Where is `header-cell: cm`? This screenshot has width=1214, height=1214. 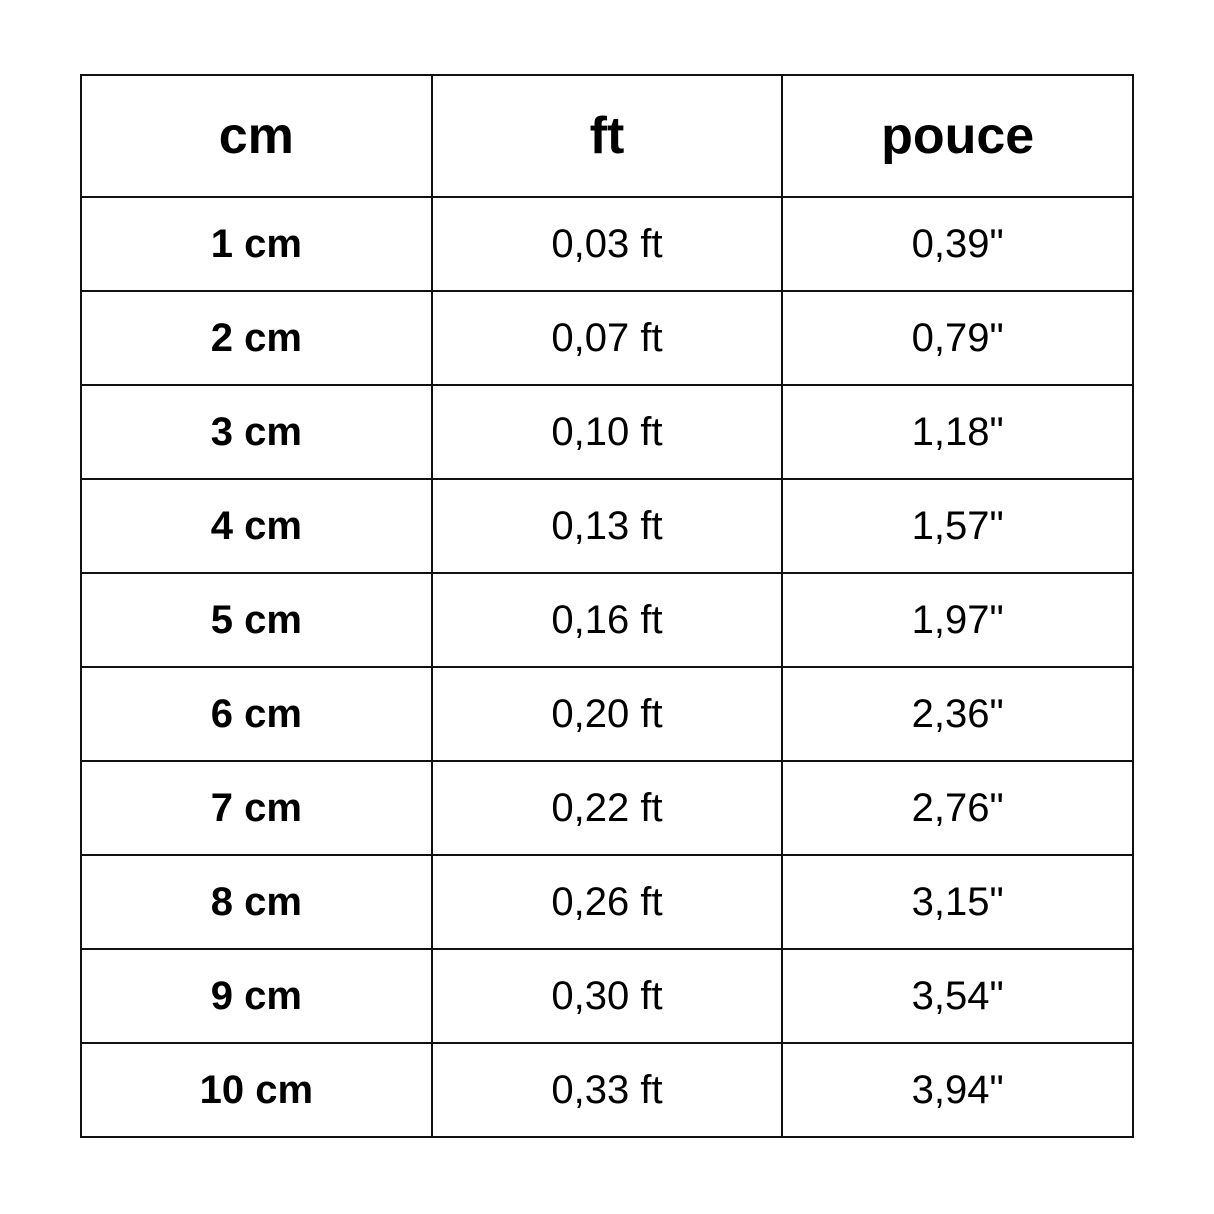
header-cell: cm is located at coordinates (256, 136).